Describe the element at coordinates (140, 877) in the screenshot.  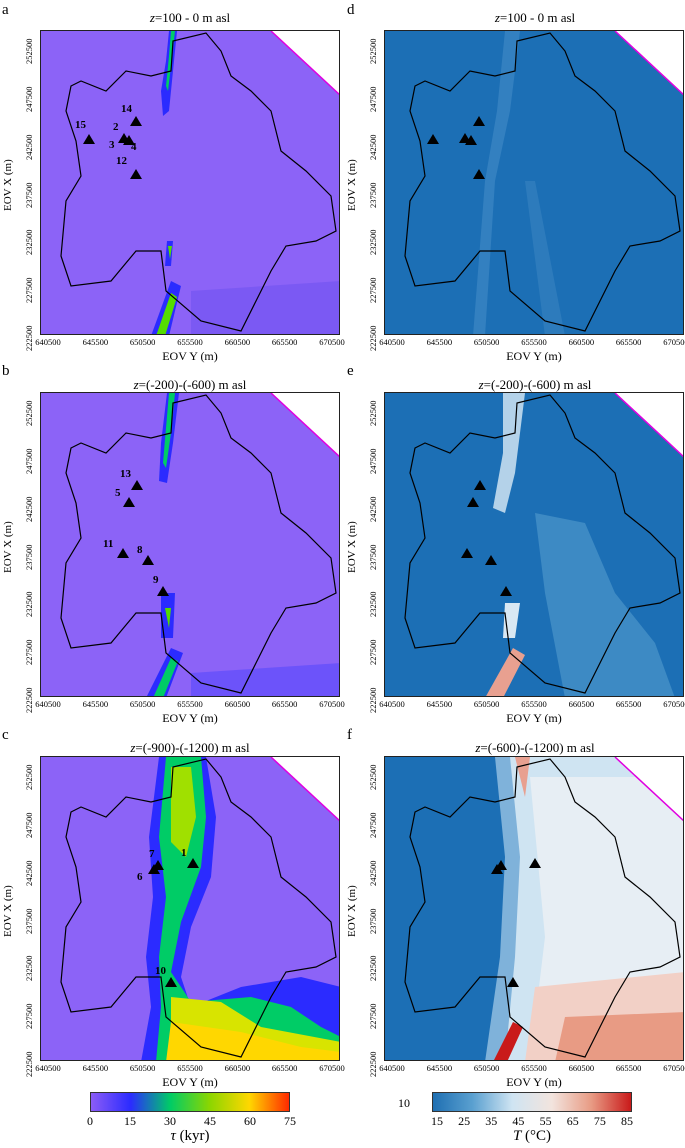
I see `well-label: 6` at that location.